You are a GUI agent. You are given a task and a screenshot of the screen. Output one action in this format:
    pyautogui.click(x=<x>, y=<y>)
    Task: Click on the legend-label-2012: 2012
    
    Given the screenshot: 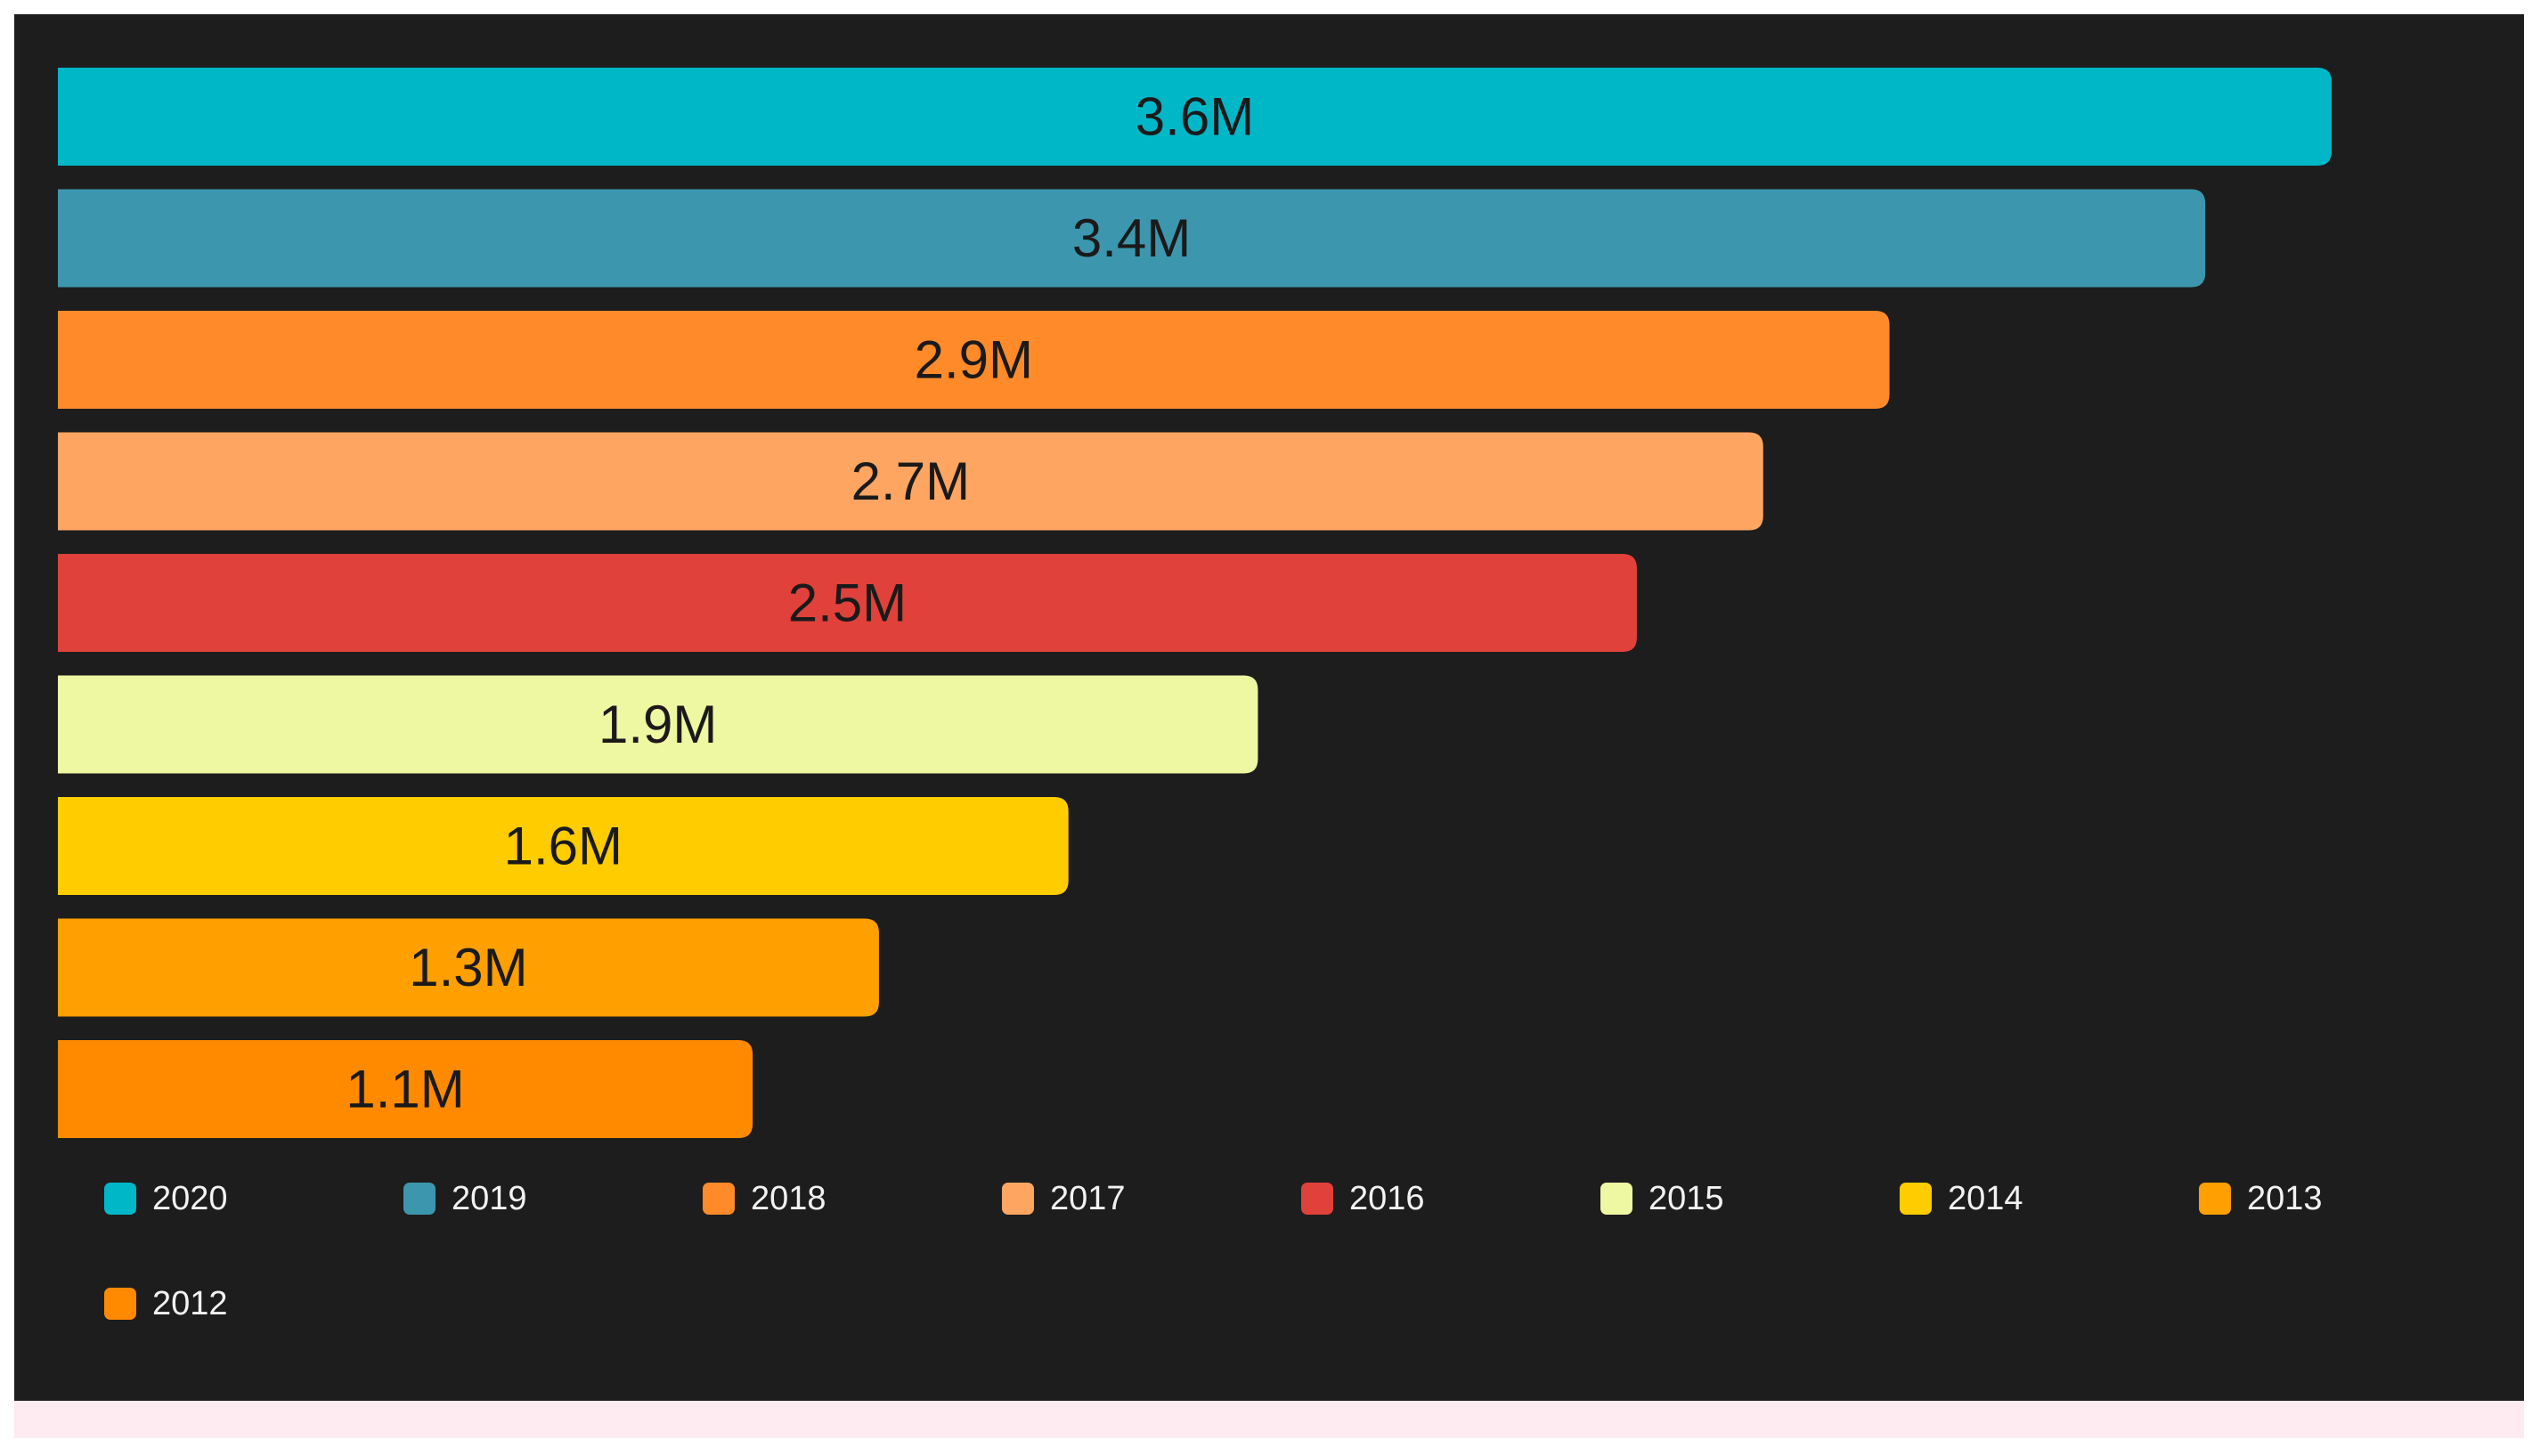 What is the action you would take?
    pyautogui.click(x=190, y=1303)
    